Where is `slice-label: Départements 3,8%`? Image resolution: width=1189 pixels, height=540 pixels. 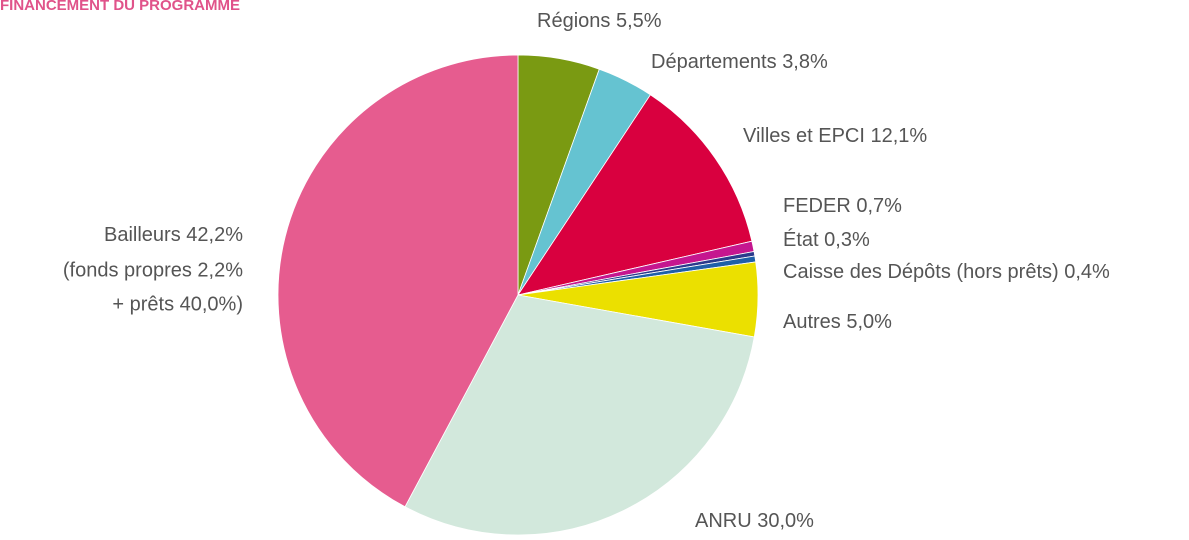 slice-label: Départements 3,8% is located at coordinates (739, 62).